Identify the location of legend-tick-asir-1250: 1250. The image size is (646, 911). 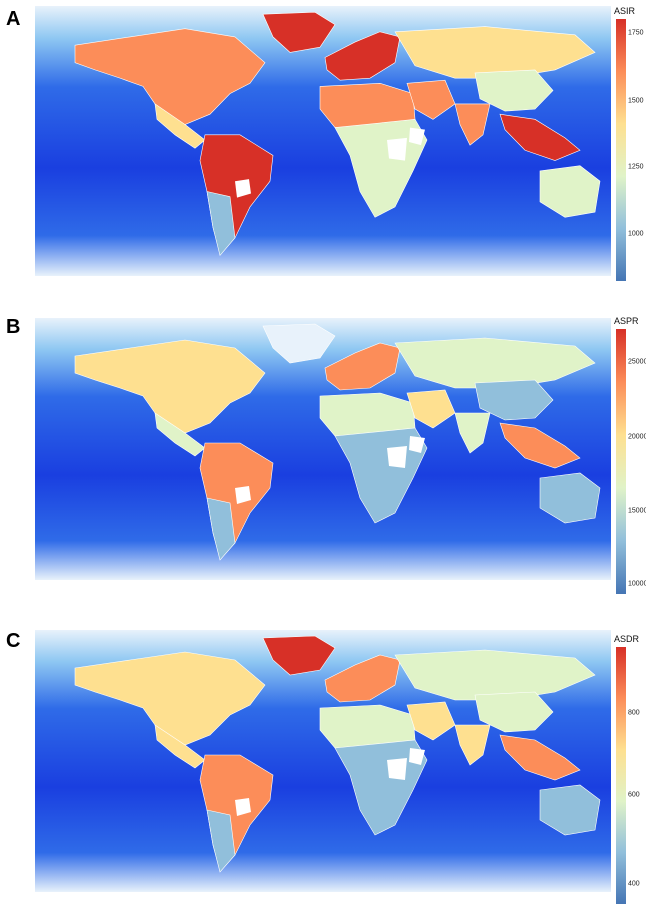
(636, 167).